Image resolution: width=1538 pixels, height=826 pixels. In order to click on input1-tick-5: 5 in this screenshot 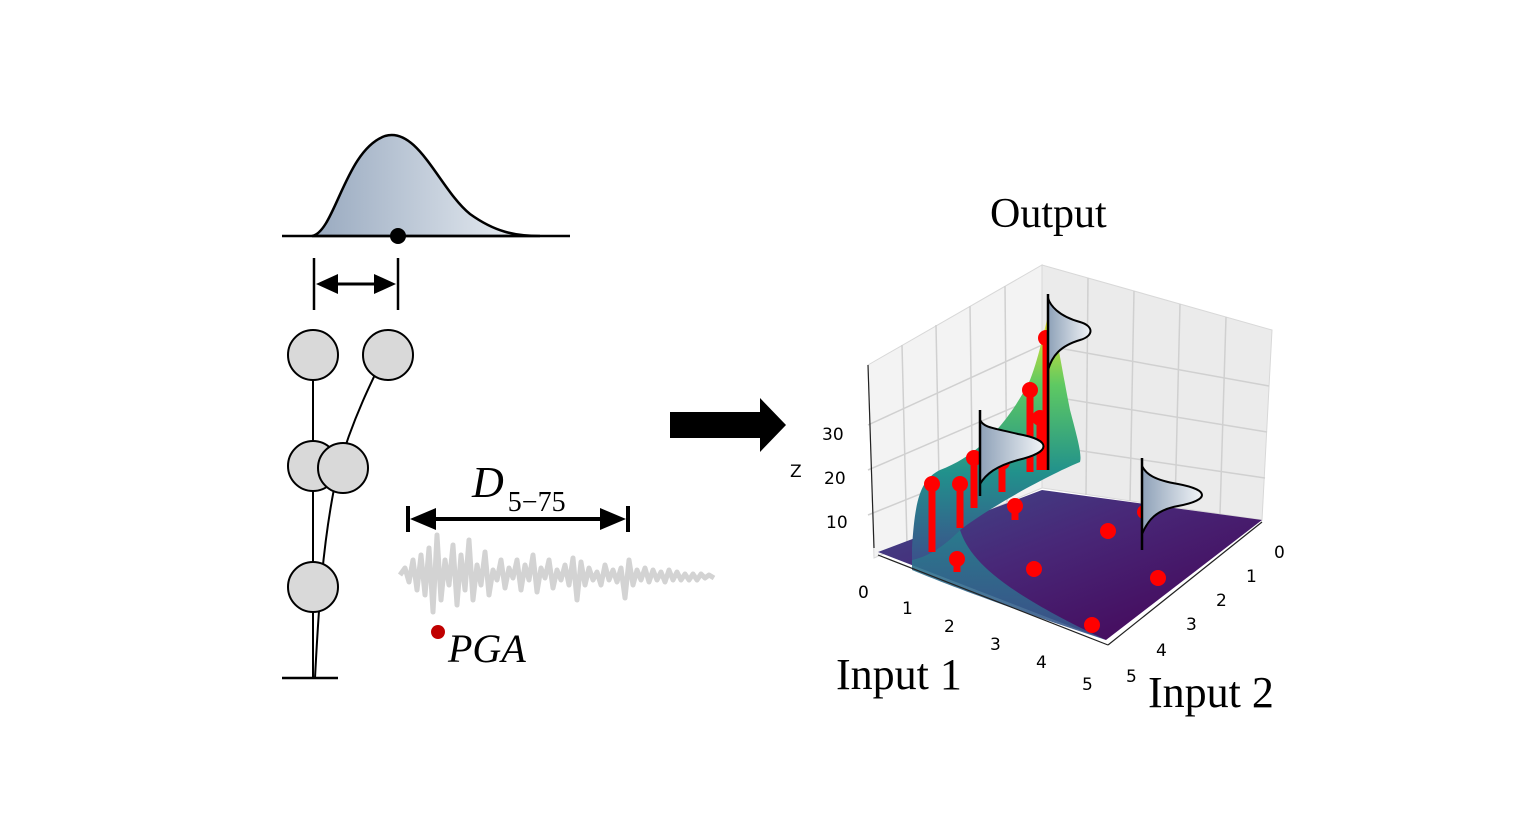, I will do `click(1087, 685)`.